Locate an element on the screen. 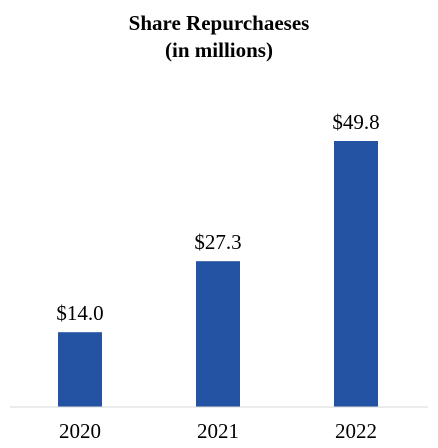  data-label-2022: $49.8 is located at coordinates (355, 122).